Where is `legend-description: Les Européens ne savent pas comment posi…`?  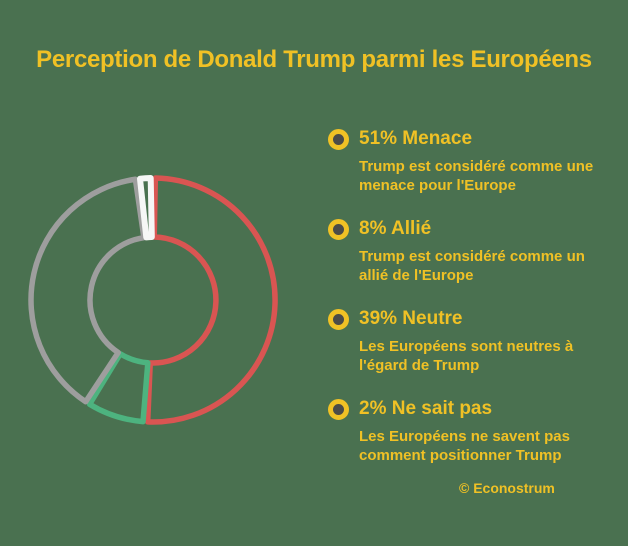
legend-description: Les Européens ne savent pas comment posi… is located at coordinates (464, 446).